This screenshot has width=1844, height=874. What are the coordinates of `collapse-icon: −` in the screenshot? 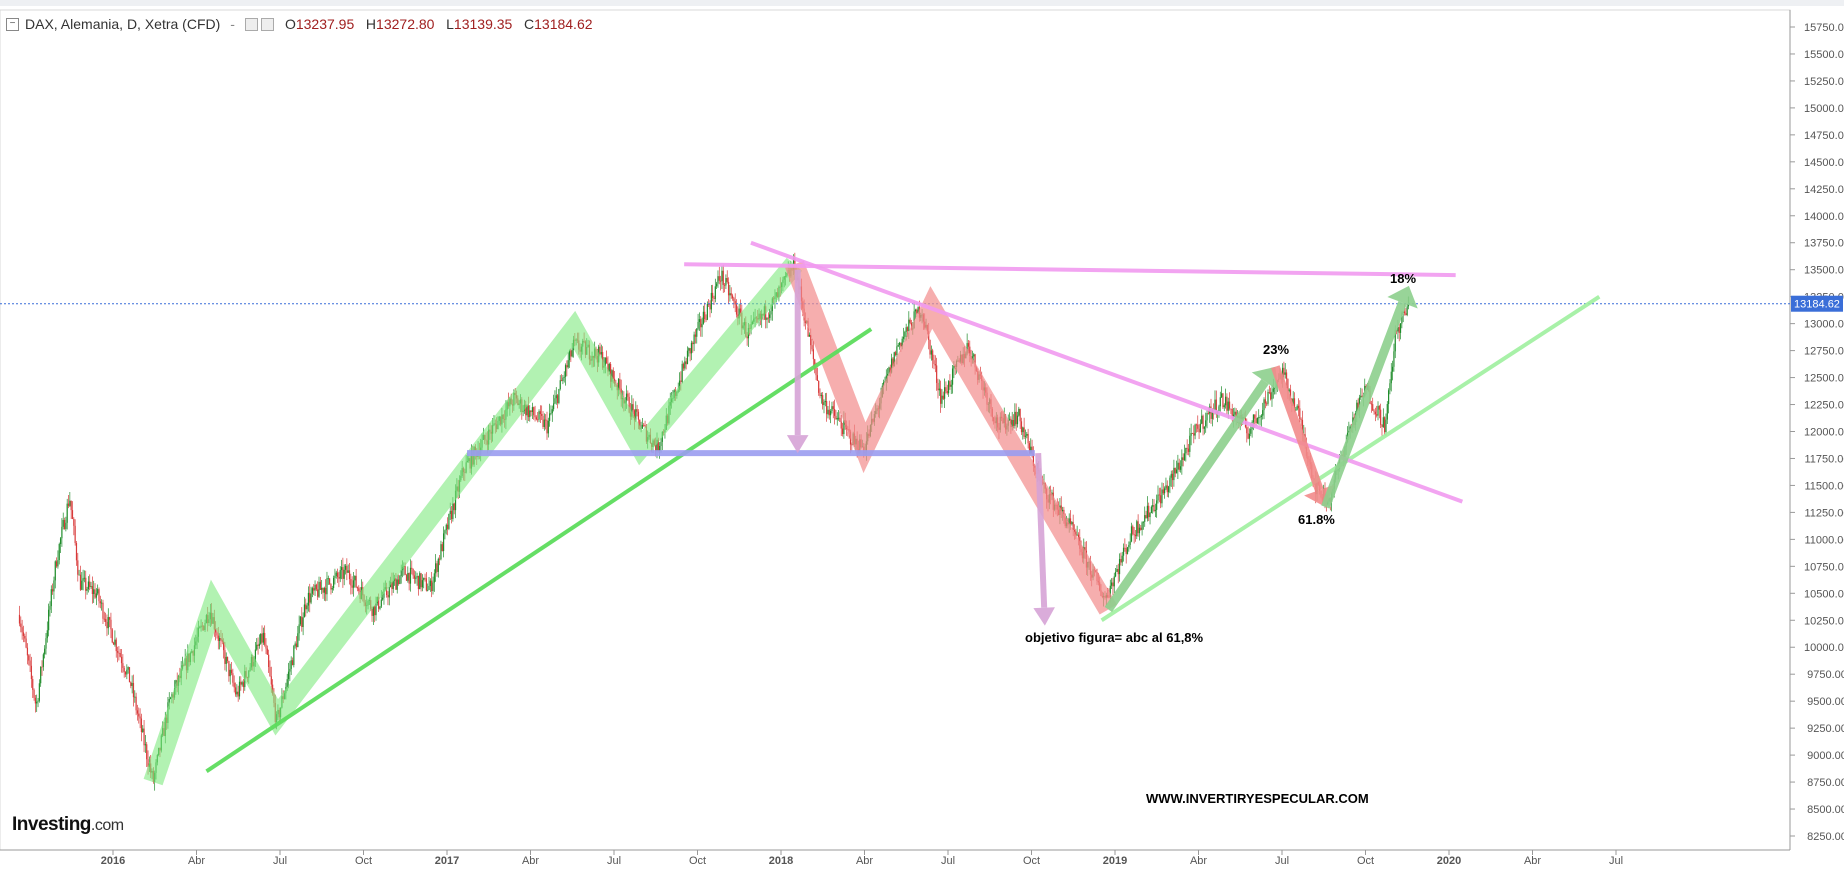 It's located at (12, 24).